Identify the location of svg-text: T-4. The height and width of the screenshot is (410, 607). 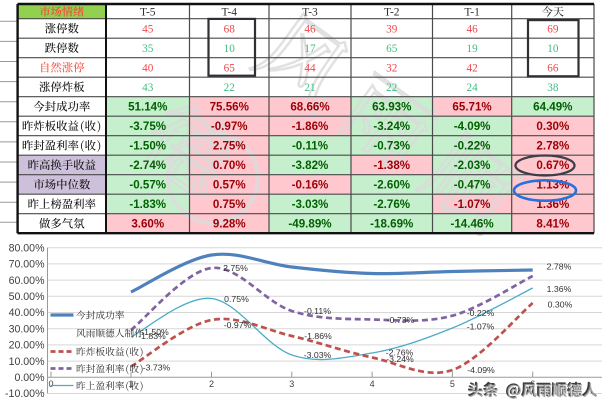
(229, 12).